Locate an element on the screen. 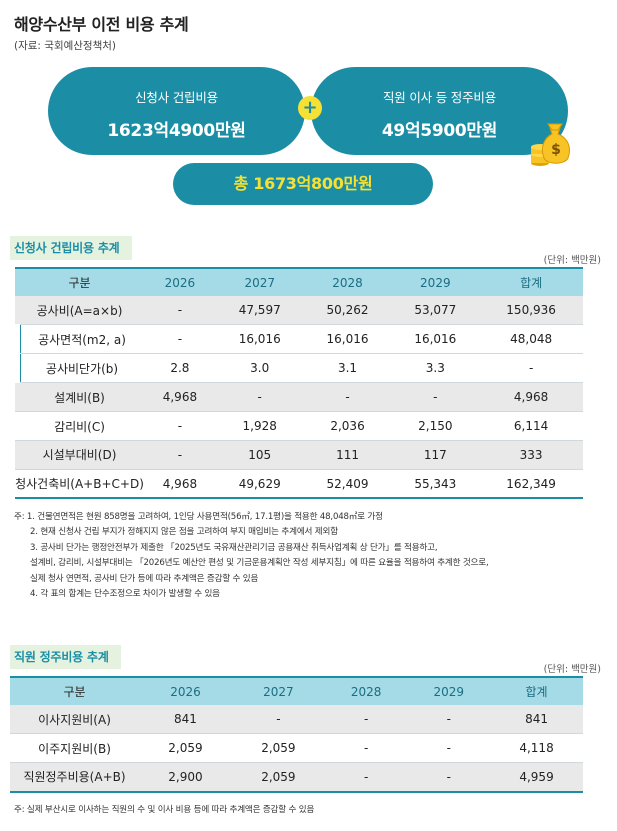  note-line: 4. 각 표의 합계는 단수조정으로 차이가 발생할 수 있음 is located at coordinates (125, 594).